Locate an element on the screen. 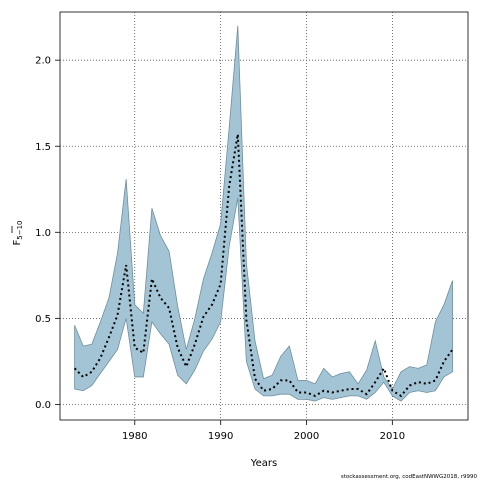 The height and width of the screenshot is (480, 480). x-tick-label: 1990 is located at coordinates (220, 436).